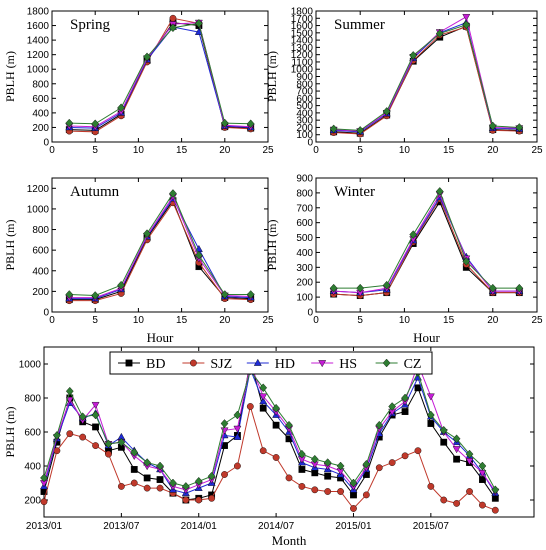 The height and width of the screenshot is (550, 546). What do you see at coordinates (302, 62) in the screenshot?
I see `y-tick-label: 1100` at bounding box center [302, 62].